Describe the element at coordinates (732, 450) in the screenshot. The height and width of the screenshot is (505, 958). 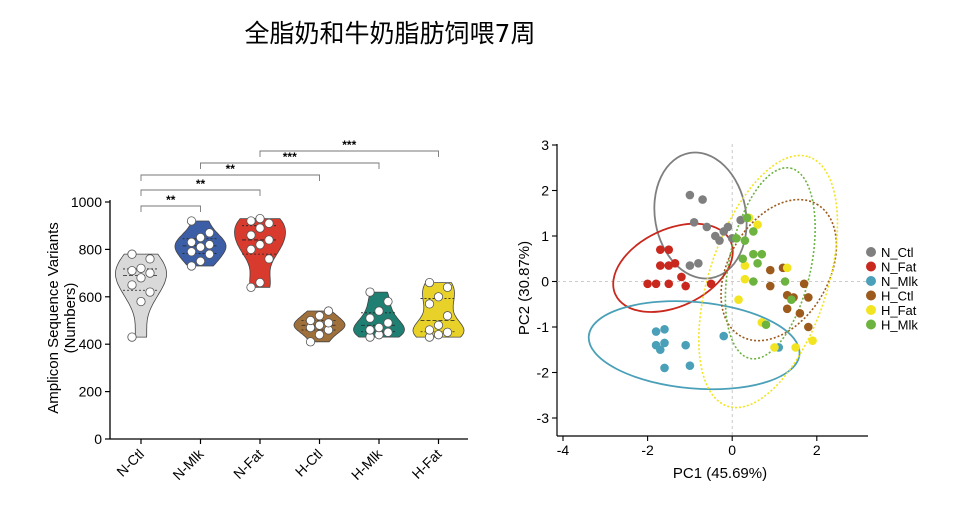
I see `pca-x-tick-label: 0` at that location.